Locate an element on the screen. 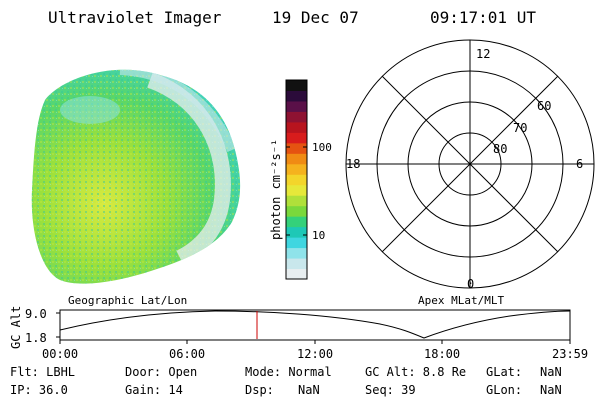 The image size is (600, 400). altitude-ylabel: GC Alt is located at coordinates (16, 327).